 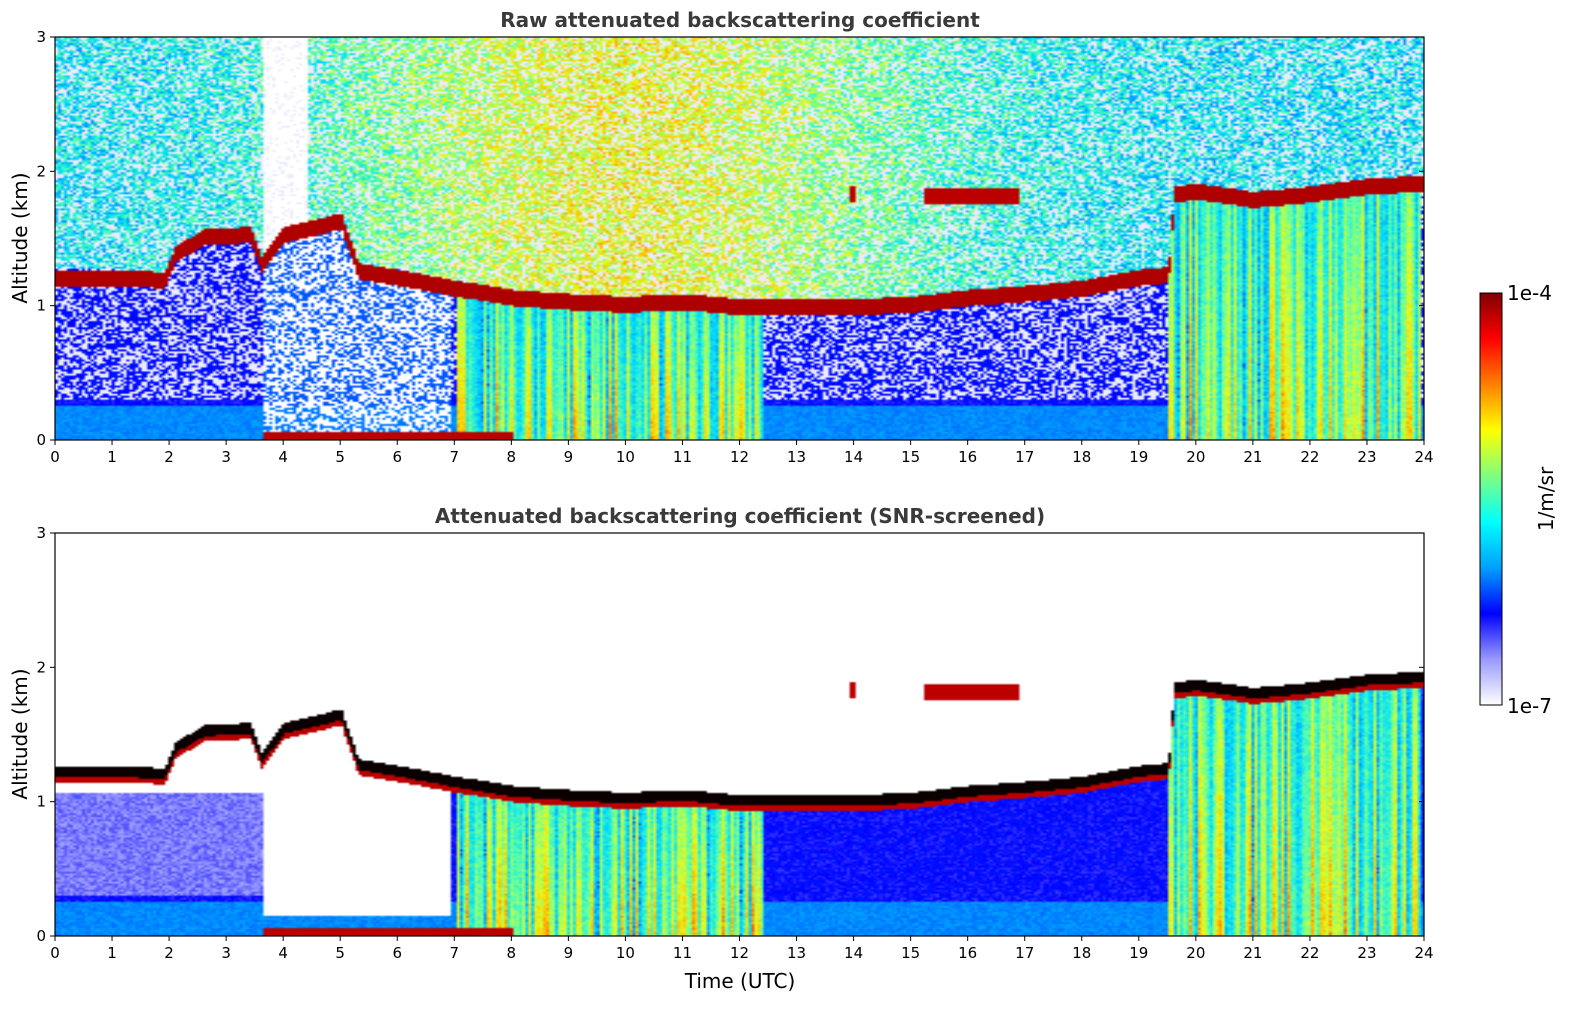 I want to click on panel-1-y-axis-label: Altitude (km), so click(x=20, y=237).